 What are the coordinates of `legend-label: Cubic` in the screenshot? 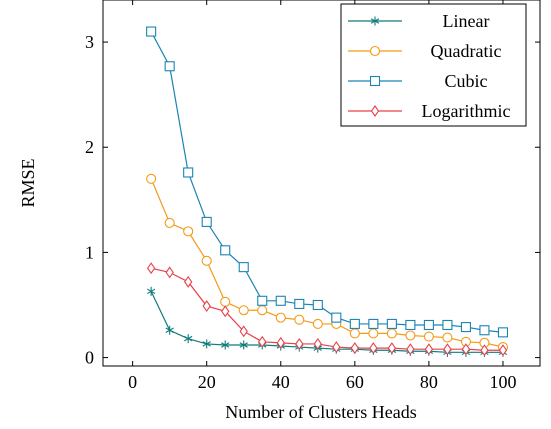 It's located at (466, 81).